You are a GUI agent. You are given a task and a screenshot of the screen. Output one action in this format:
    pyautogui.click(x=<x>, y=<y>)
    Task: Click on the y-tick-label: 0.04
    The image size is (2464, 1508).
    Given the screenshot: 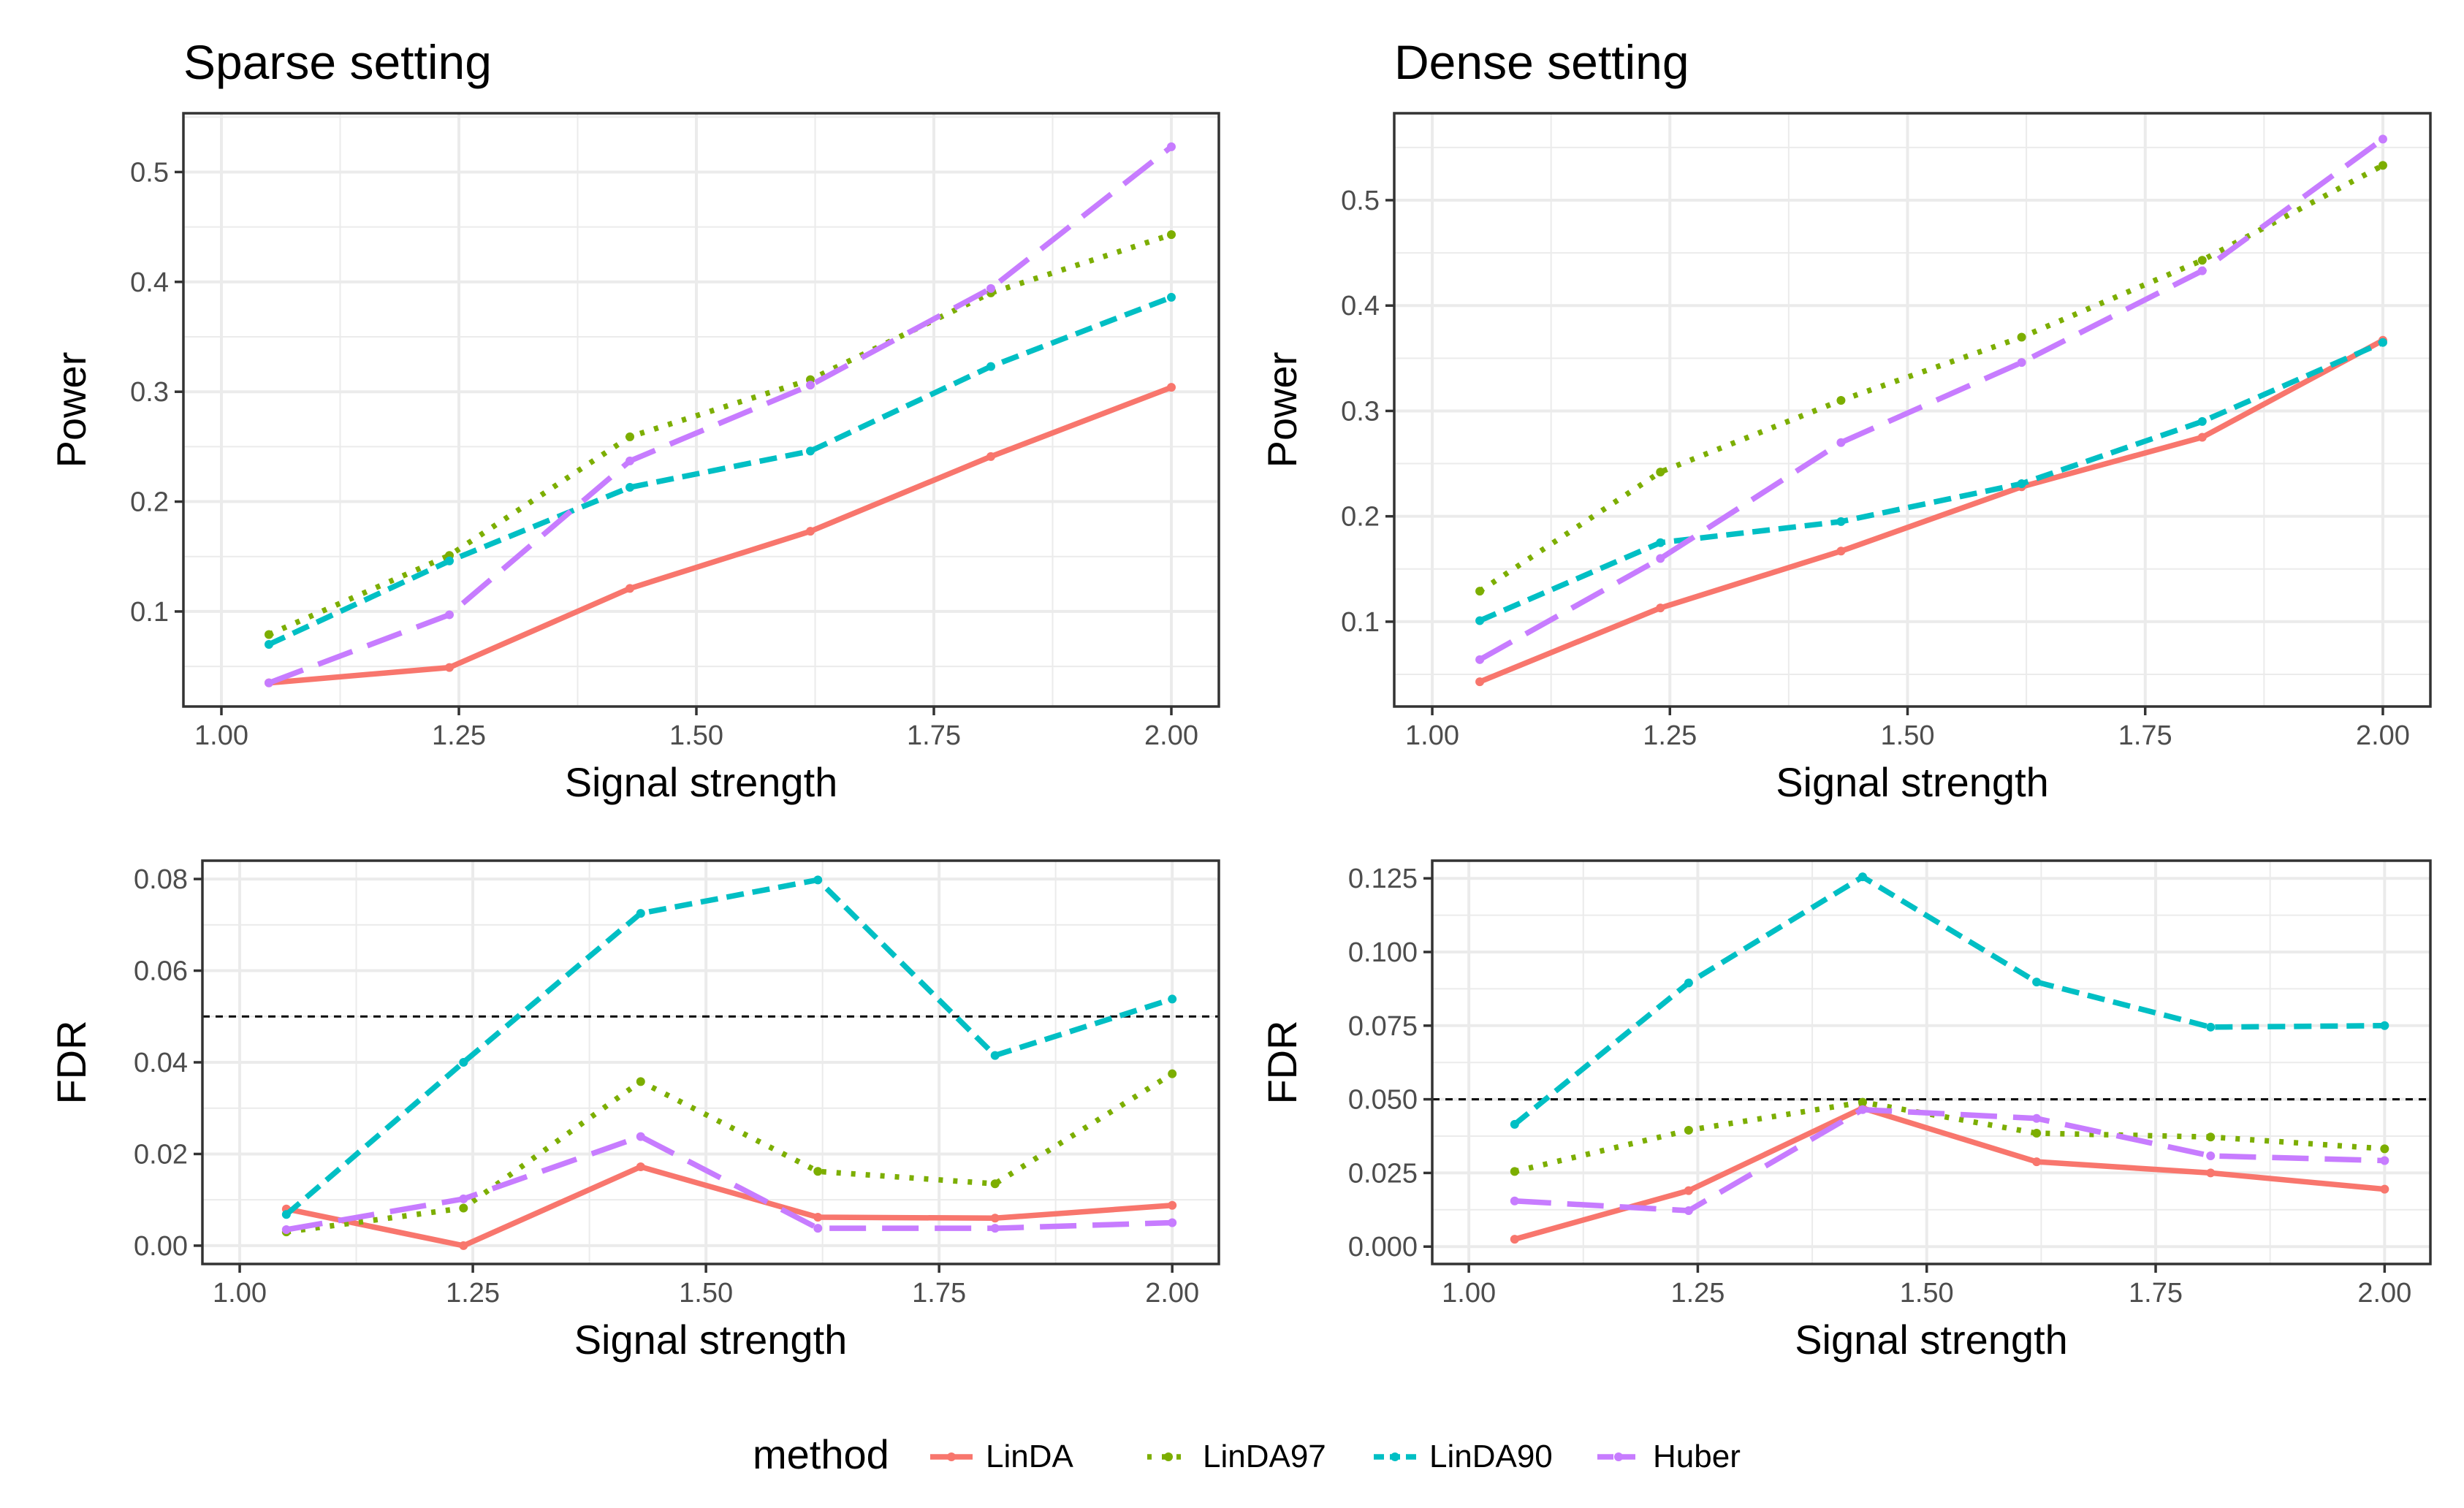 What is the action you would take?
    pyautogui.click(x=161, y=1063)
    